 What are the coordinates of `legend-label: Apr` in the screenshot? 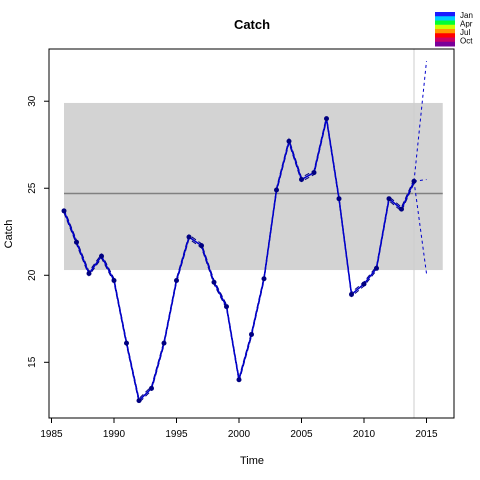 It's located at (466, 24).